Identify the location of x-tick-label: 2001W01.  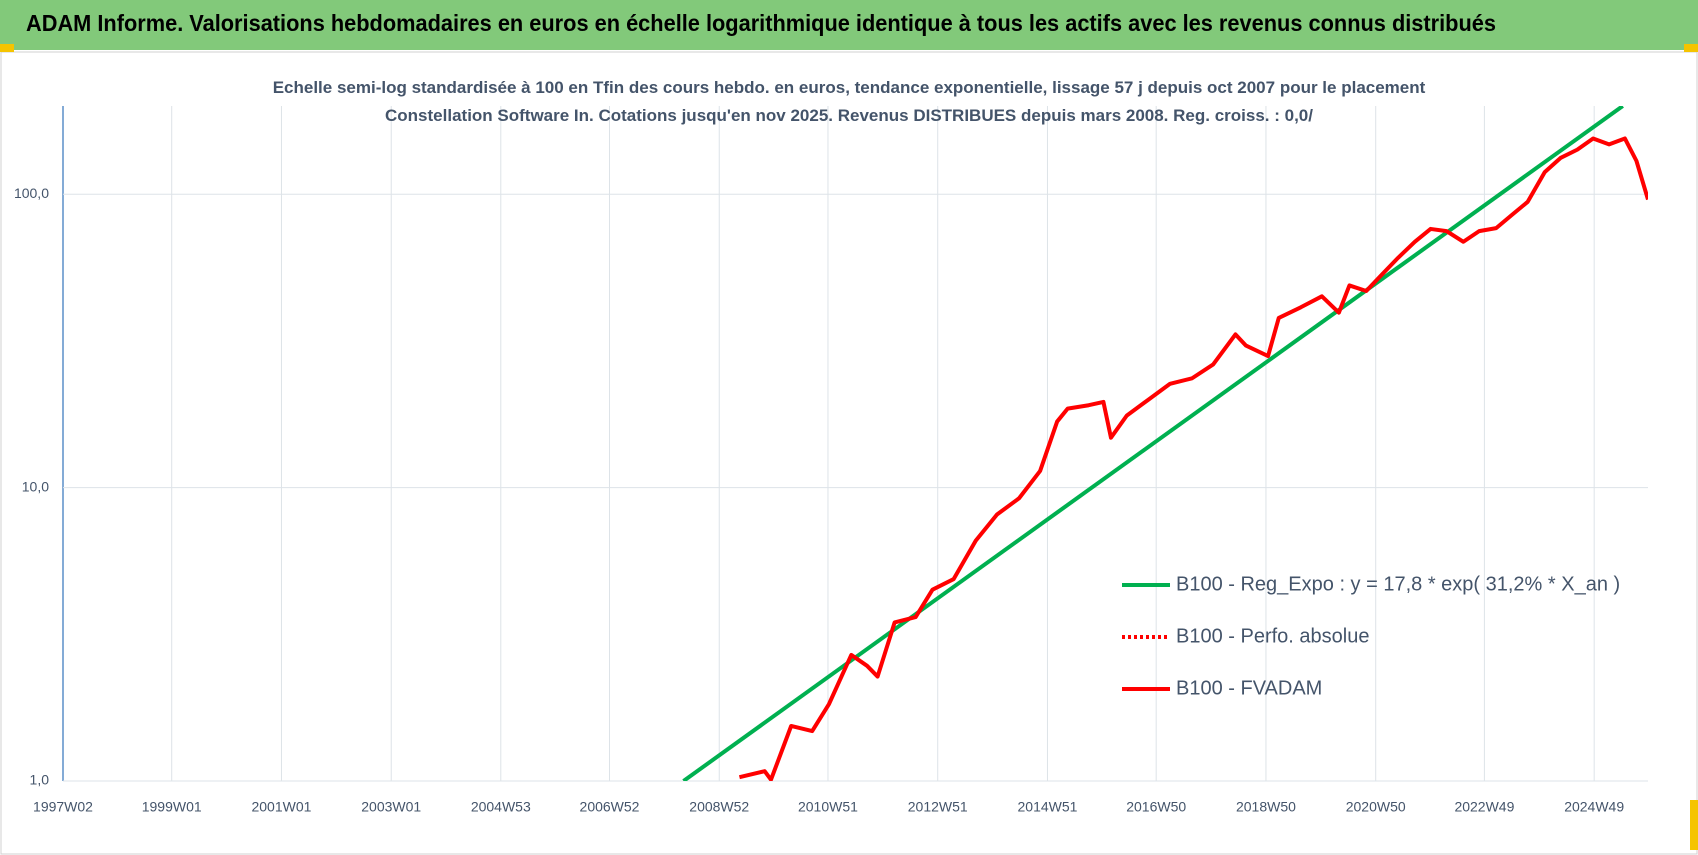
(281, 807).